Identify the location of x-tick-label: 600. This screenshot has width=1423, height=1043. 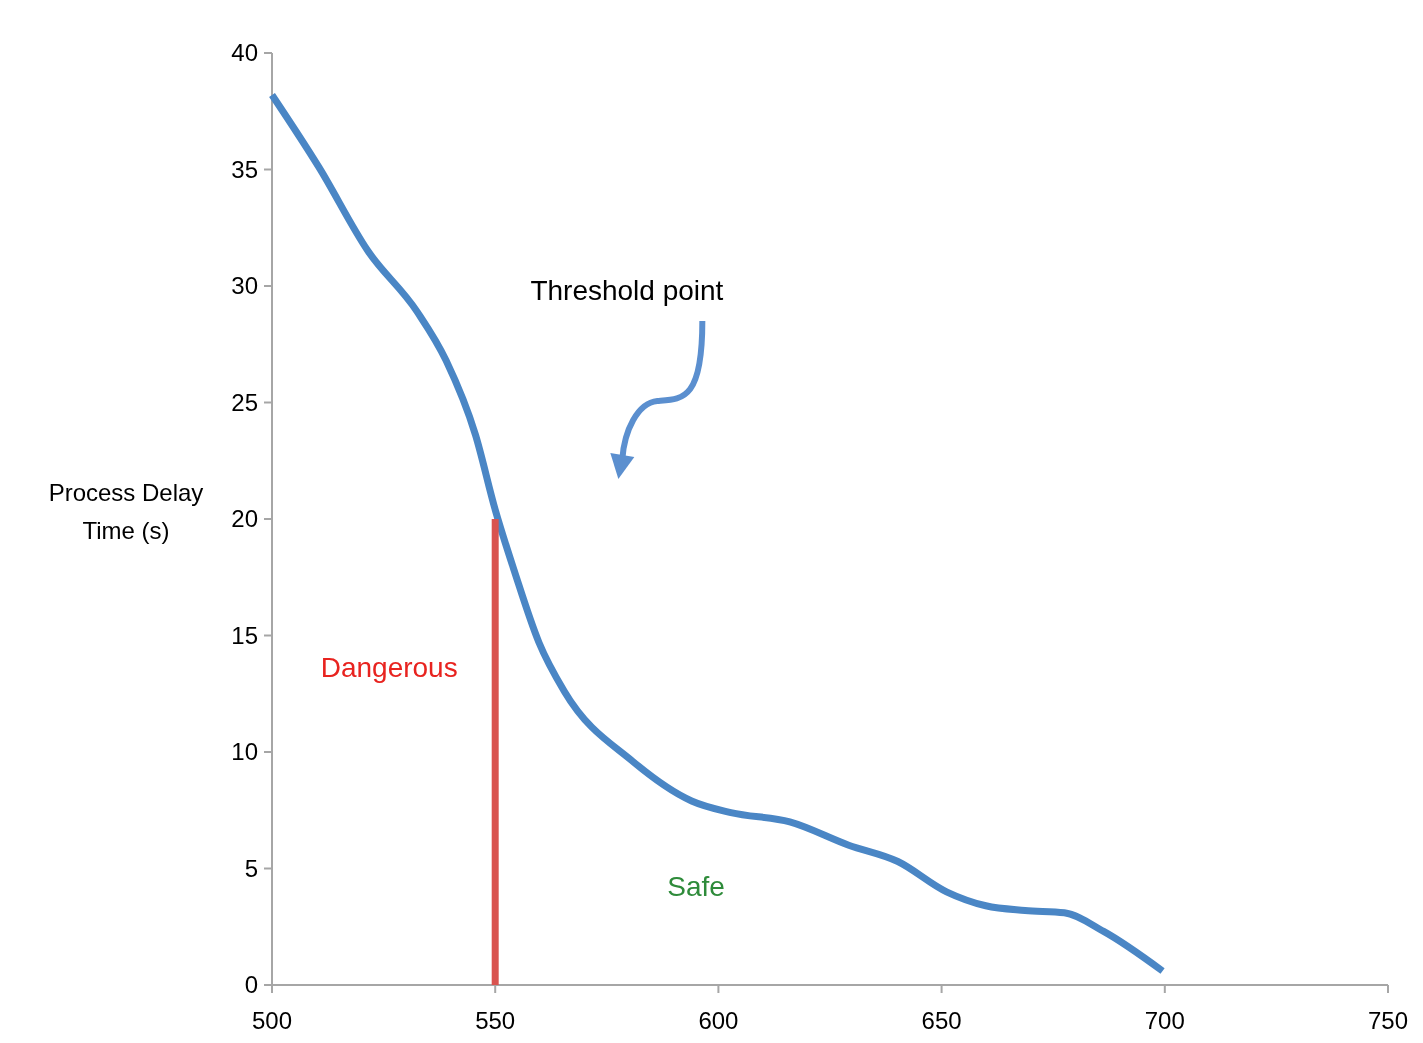
(718, 1020).